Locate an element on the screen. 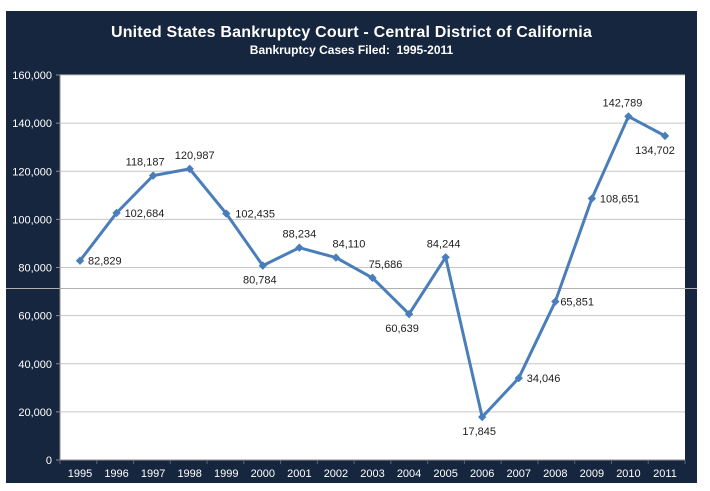 The width and height of the screenshot is (710, 491). data-point-label: 102,684 is located at coordinates (145, 214).